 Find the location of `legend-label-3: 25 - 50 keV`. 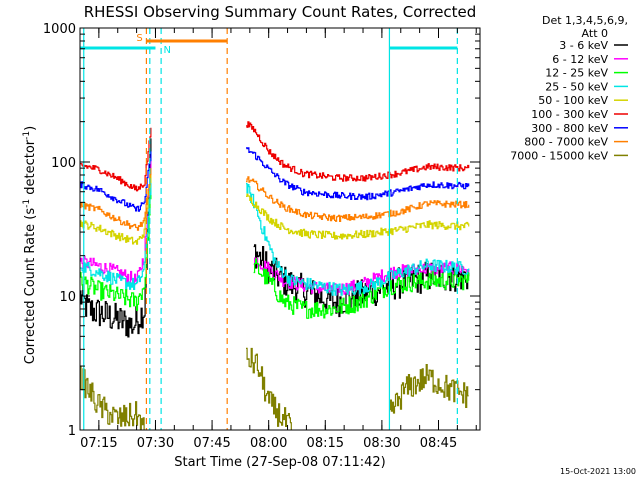

legend-label-3: 25 - 50 keV is located at coordinates (576, 86).